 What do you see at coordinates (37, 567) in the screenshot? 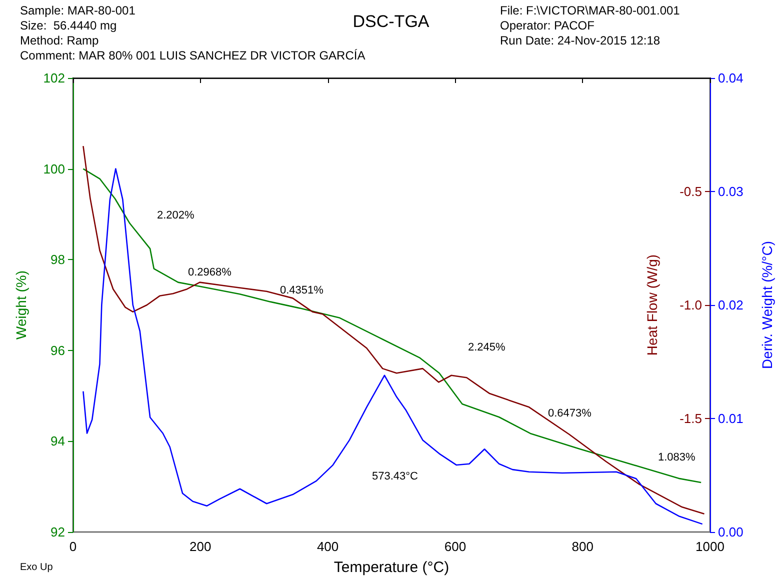
I see `text: Exo Up` at bounding box center [37, 567].